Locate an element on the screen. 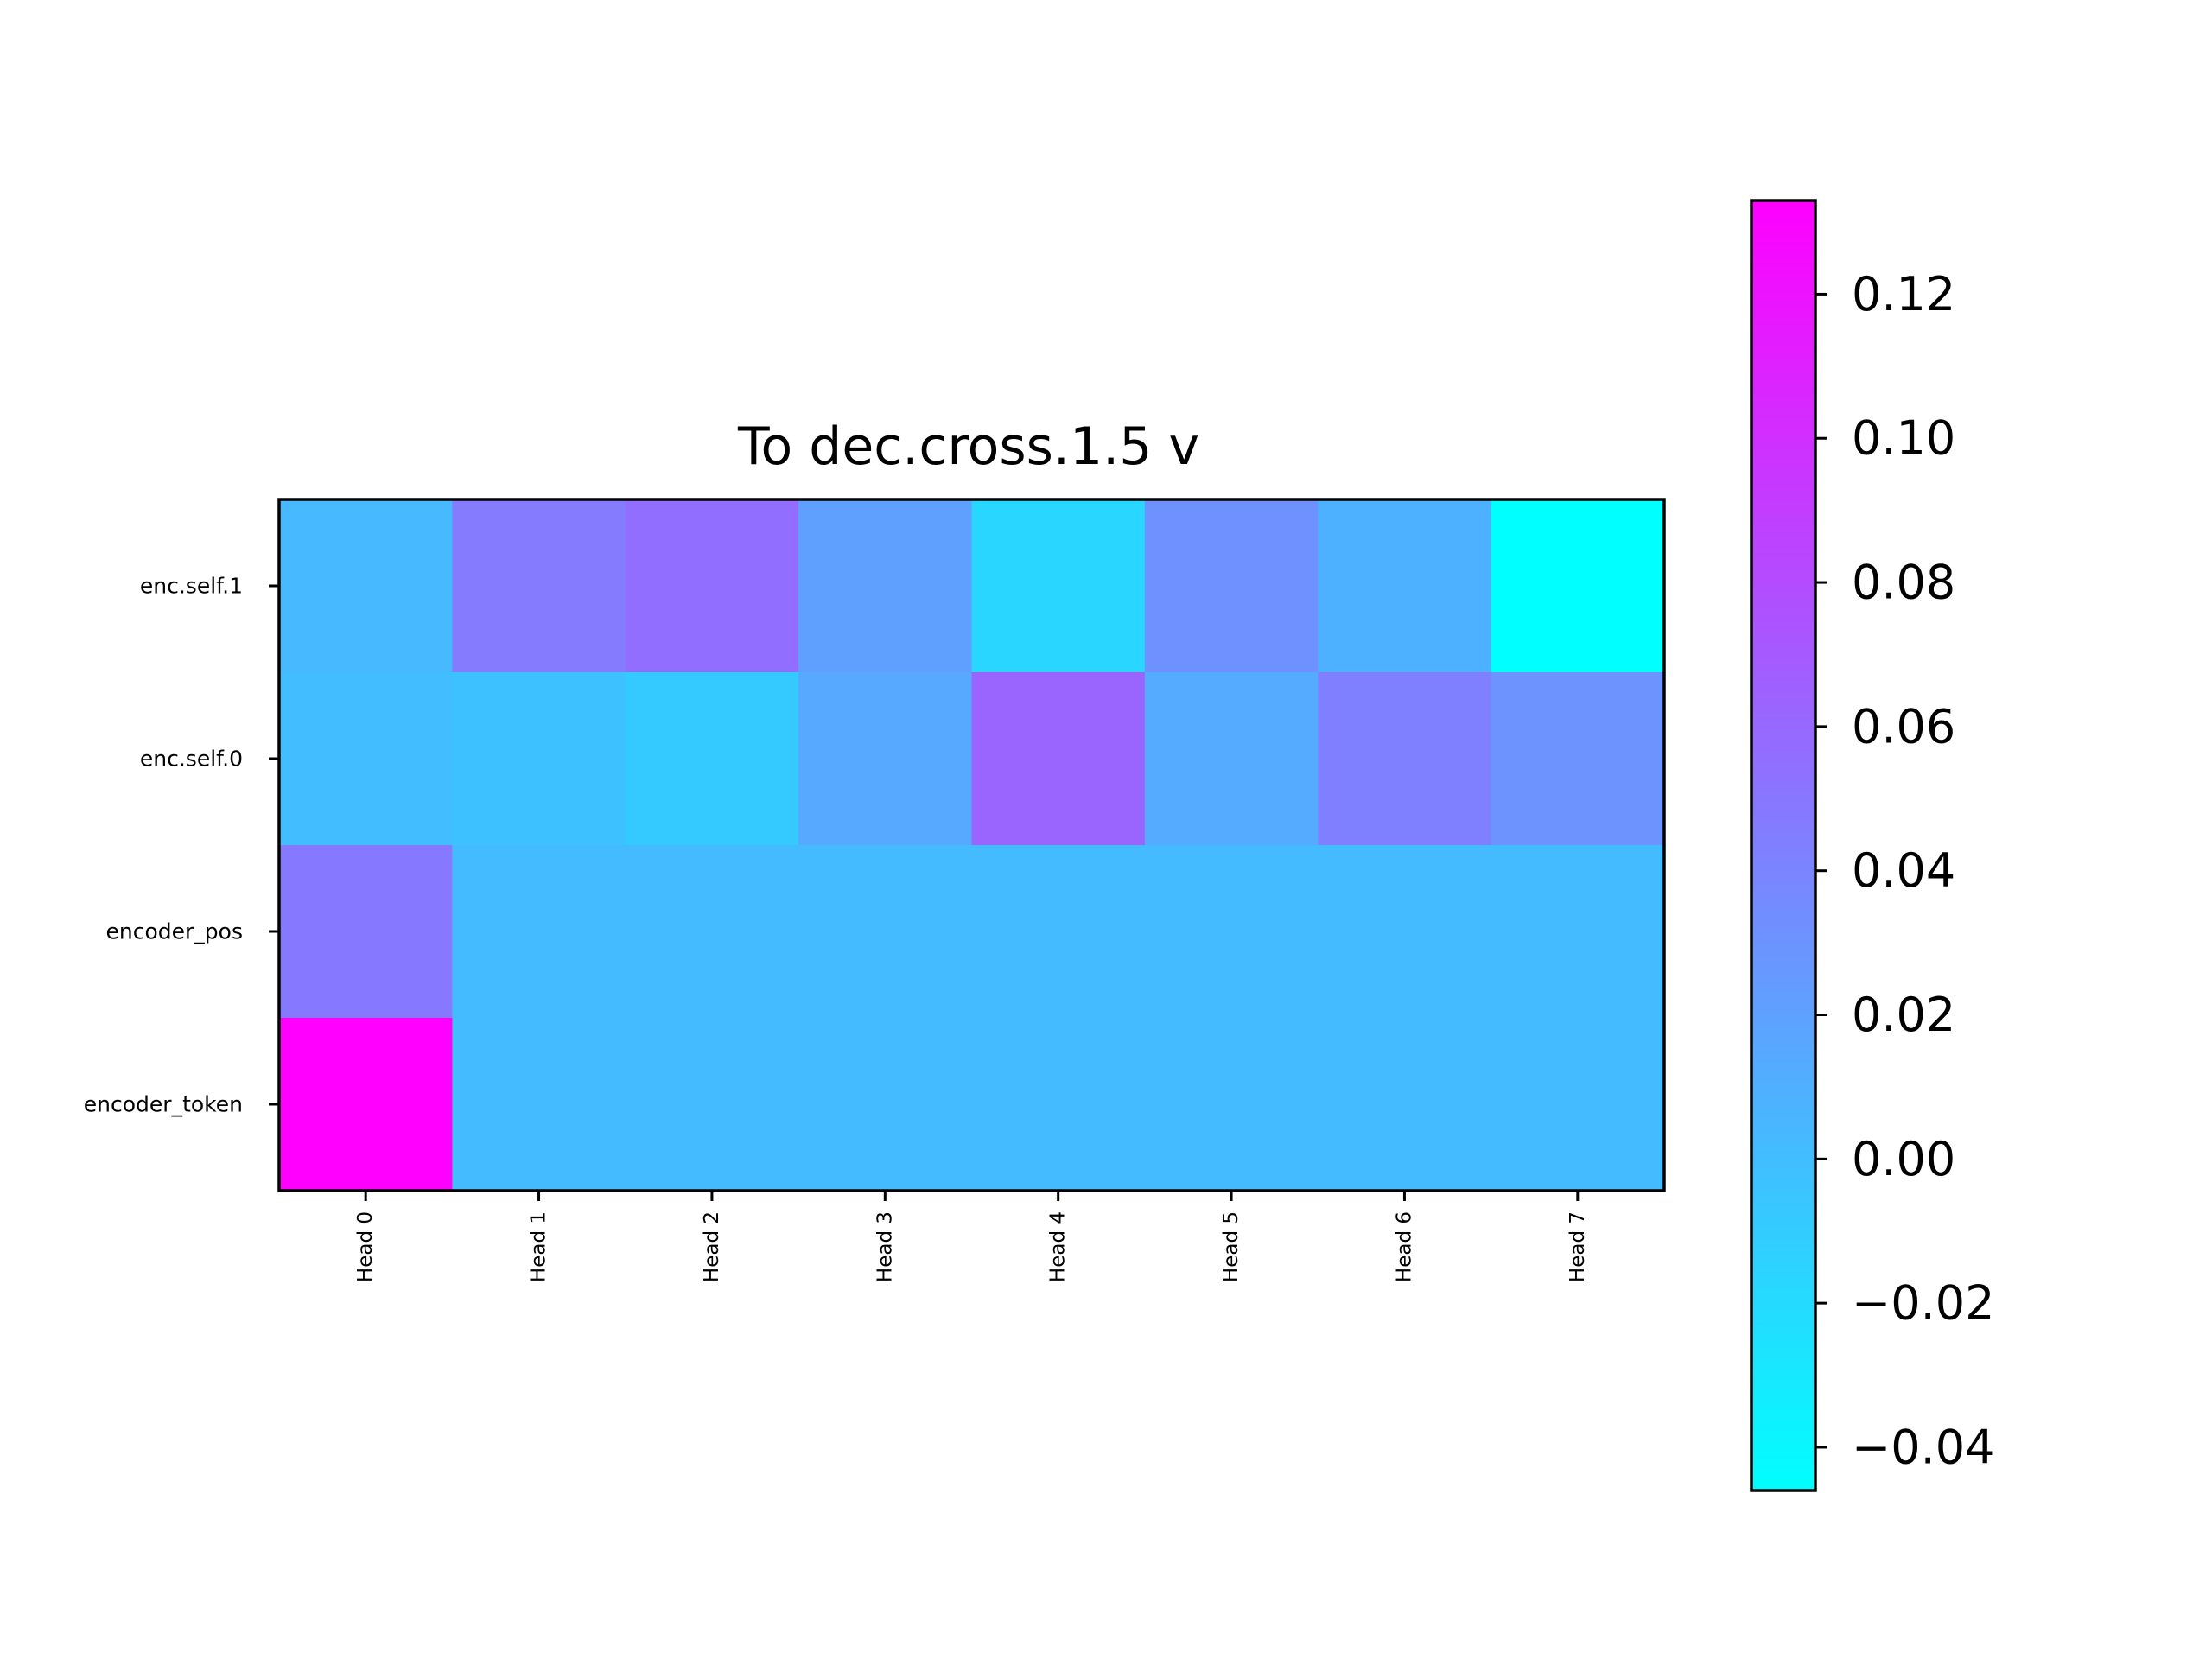  colorbar-tick-label: 0.04 is located at coordinates (1903, 870).